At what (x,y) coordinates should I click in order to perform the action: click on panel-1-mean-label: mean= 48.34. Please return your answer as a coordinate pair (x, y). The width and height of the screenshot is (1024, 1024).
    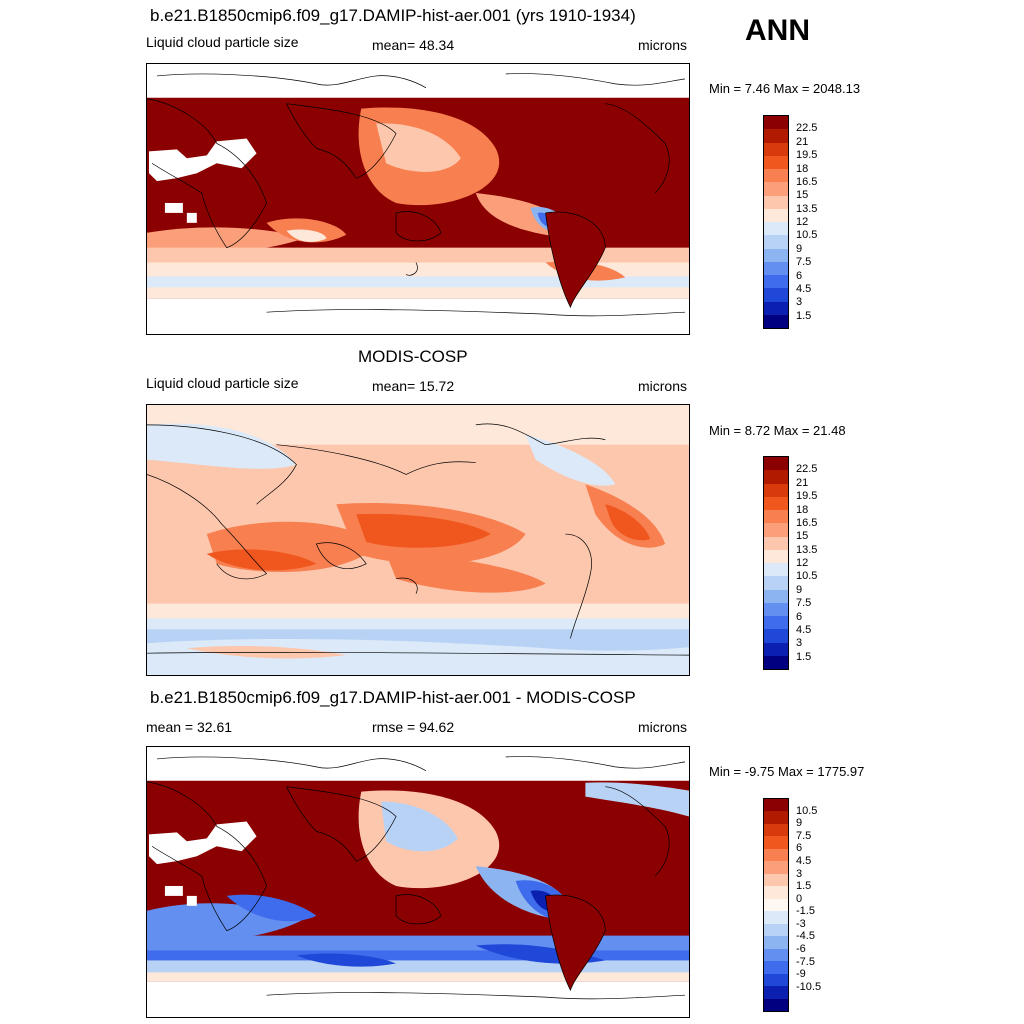
    Looking at the image, I should click on (413, 45).